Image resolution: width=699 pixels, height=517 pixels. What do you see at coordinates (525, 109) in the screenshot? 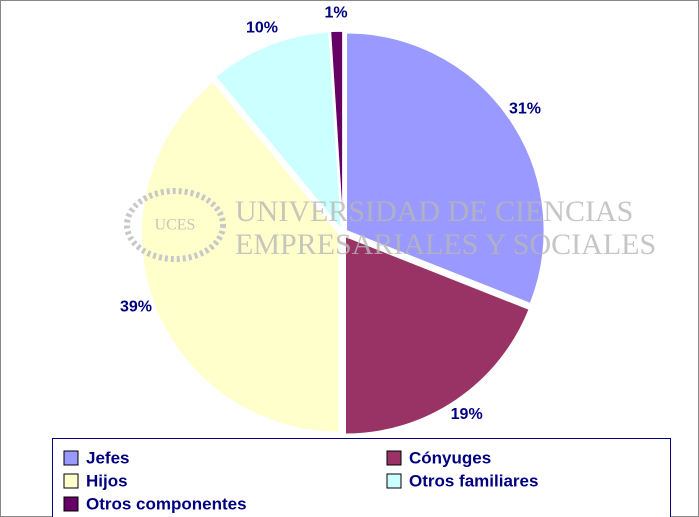
I see `data-label: 31%` at bounding box center [525, 109].